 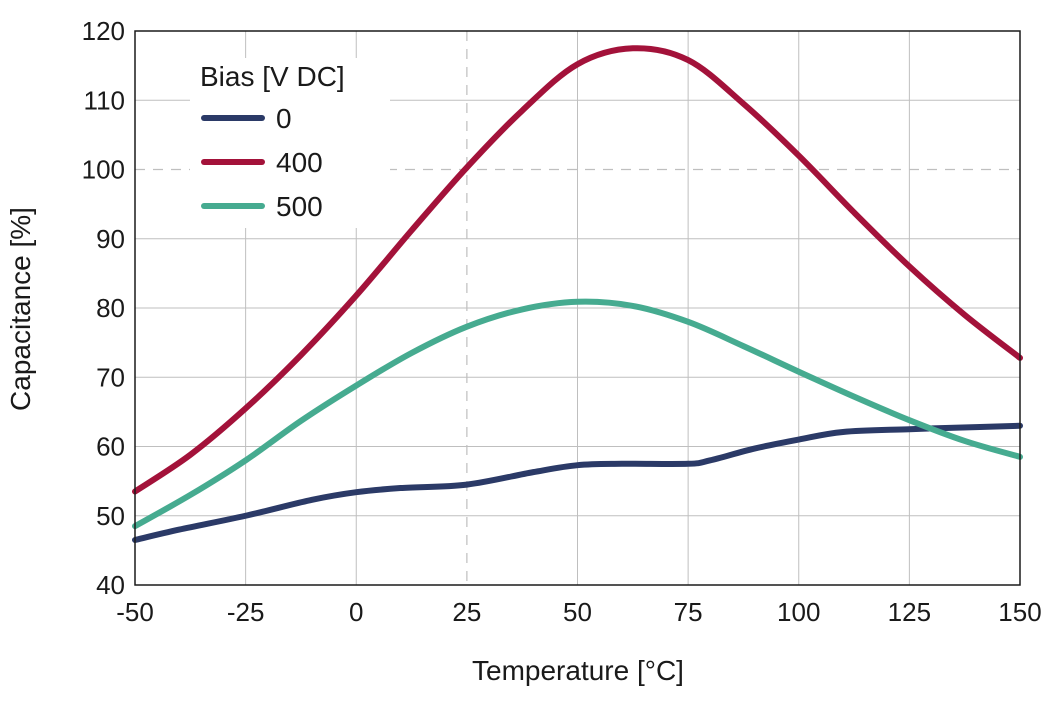 I want to click on x-tick-label: 100, so click(x=798, y=612).